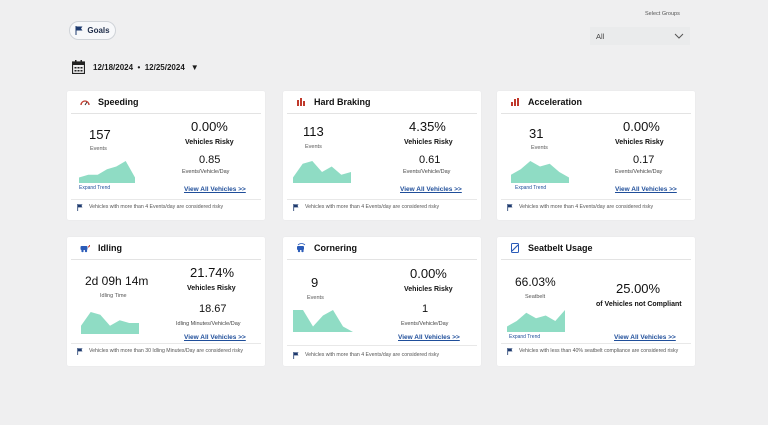 This screenshot has height=425, width=768. What do you see at coordinates (100, 134) in the screenshot?
I see `events-count: 157` at bounding box center [100, 134].